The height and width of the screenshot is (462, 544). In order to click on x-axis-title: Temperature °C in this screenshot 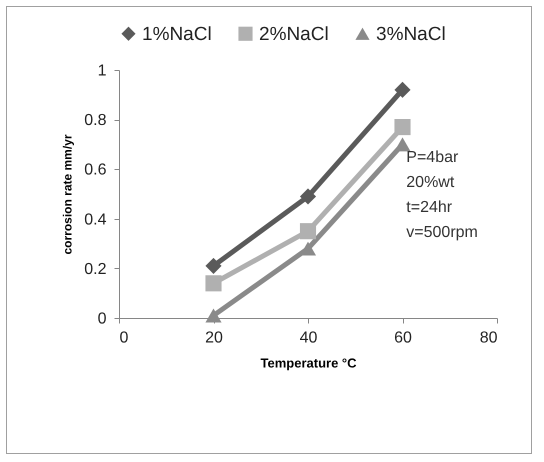, I will do `click(309, 363)`.